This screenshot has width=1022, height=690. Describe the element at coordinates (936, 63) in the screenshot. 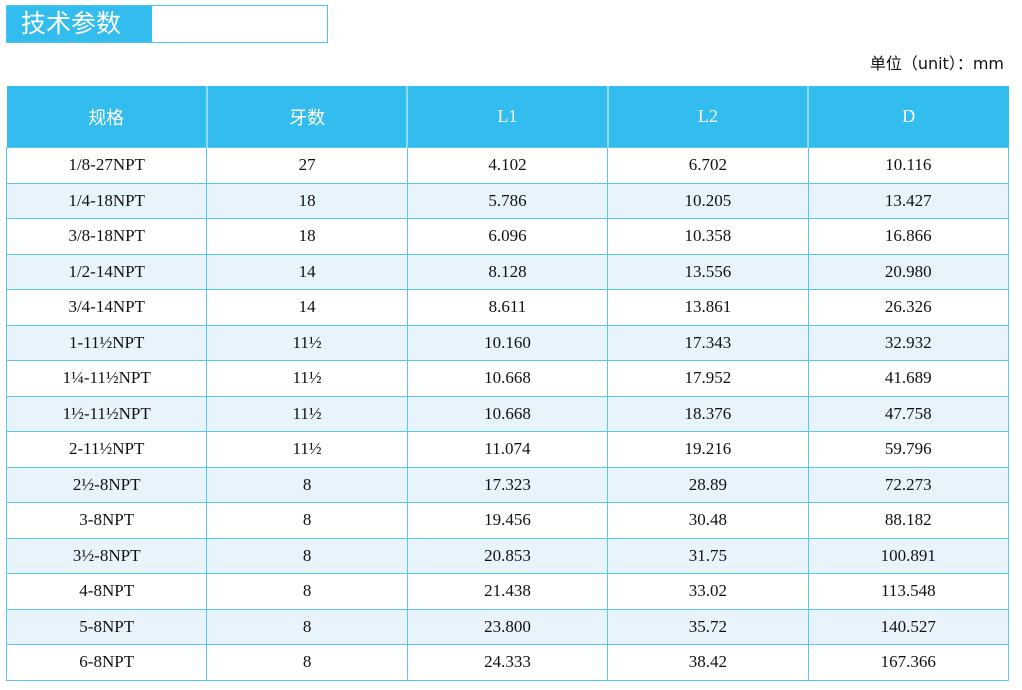

I see `unit-label: 单位（unit）：mm` at that location.